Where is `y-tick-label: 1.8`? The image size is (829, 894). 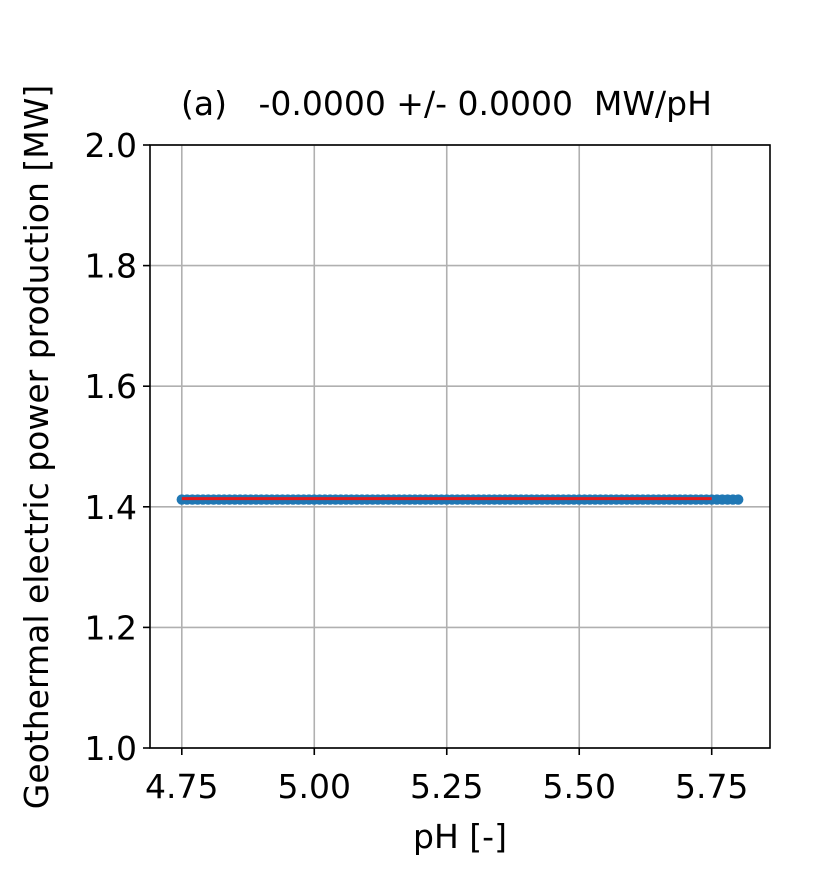
y-tick-label: 1.8 is located at coordinates (111, 266).